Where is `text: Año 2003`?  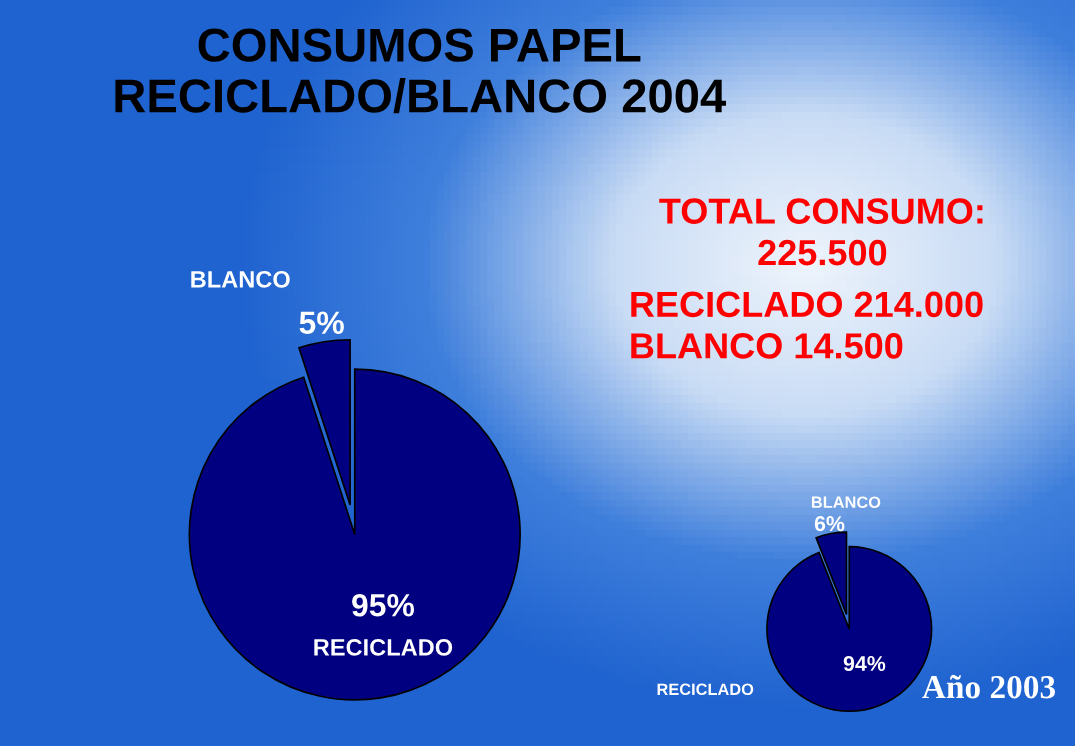
text: Año 2003 is located at coordinates (988, 686).